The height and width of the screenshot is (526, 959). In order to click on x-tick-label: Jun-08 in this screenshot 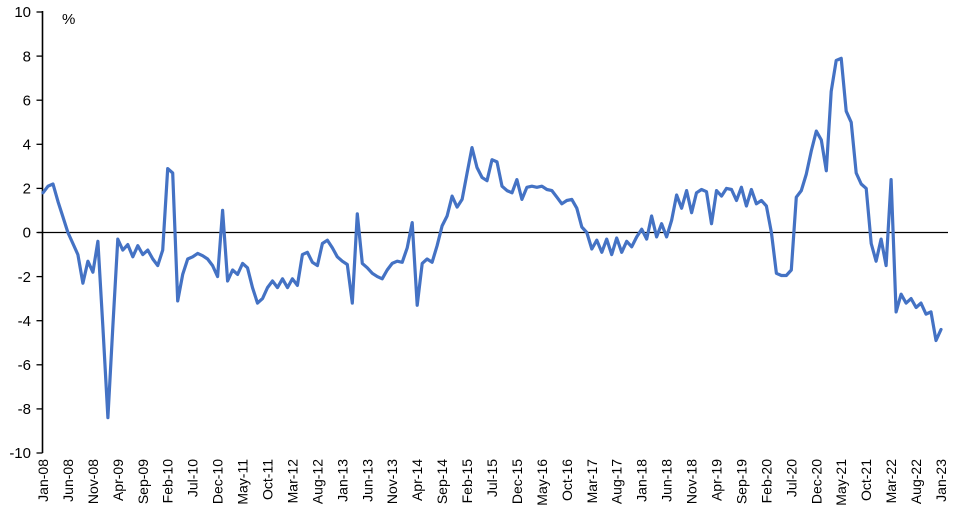, I will do `click(68, 480)`.